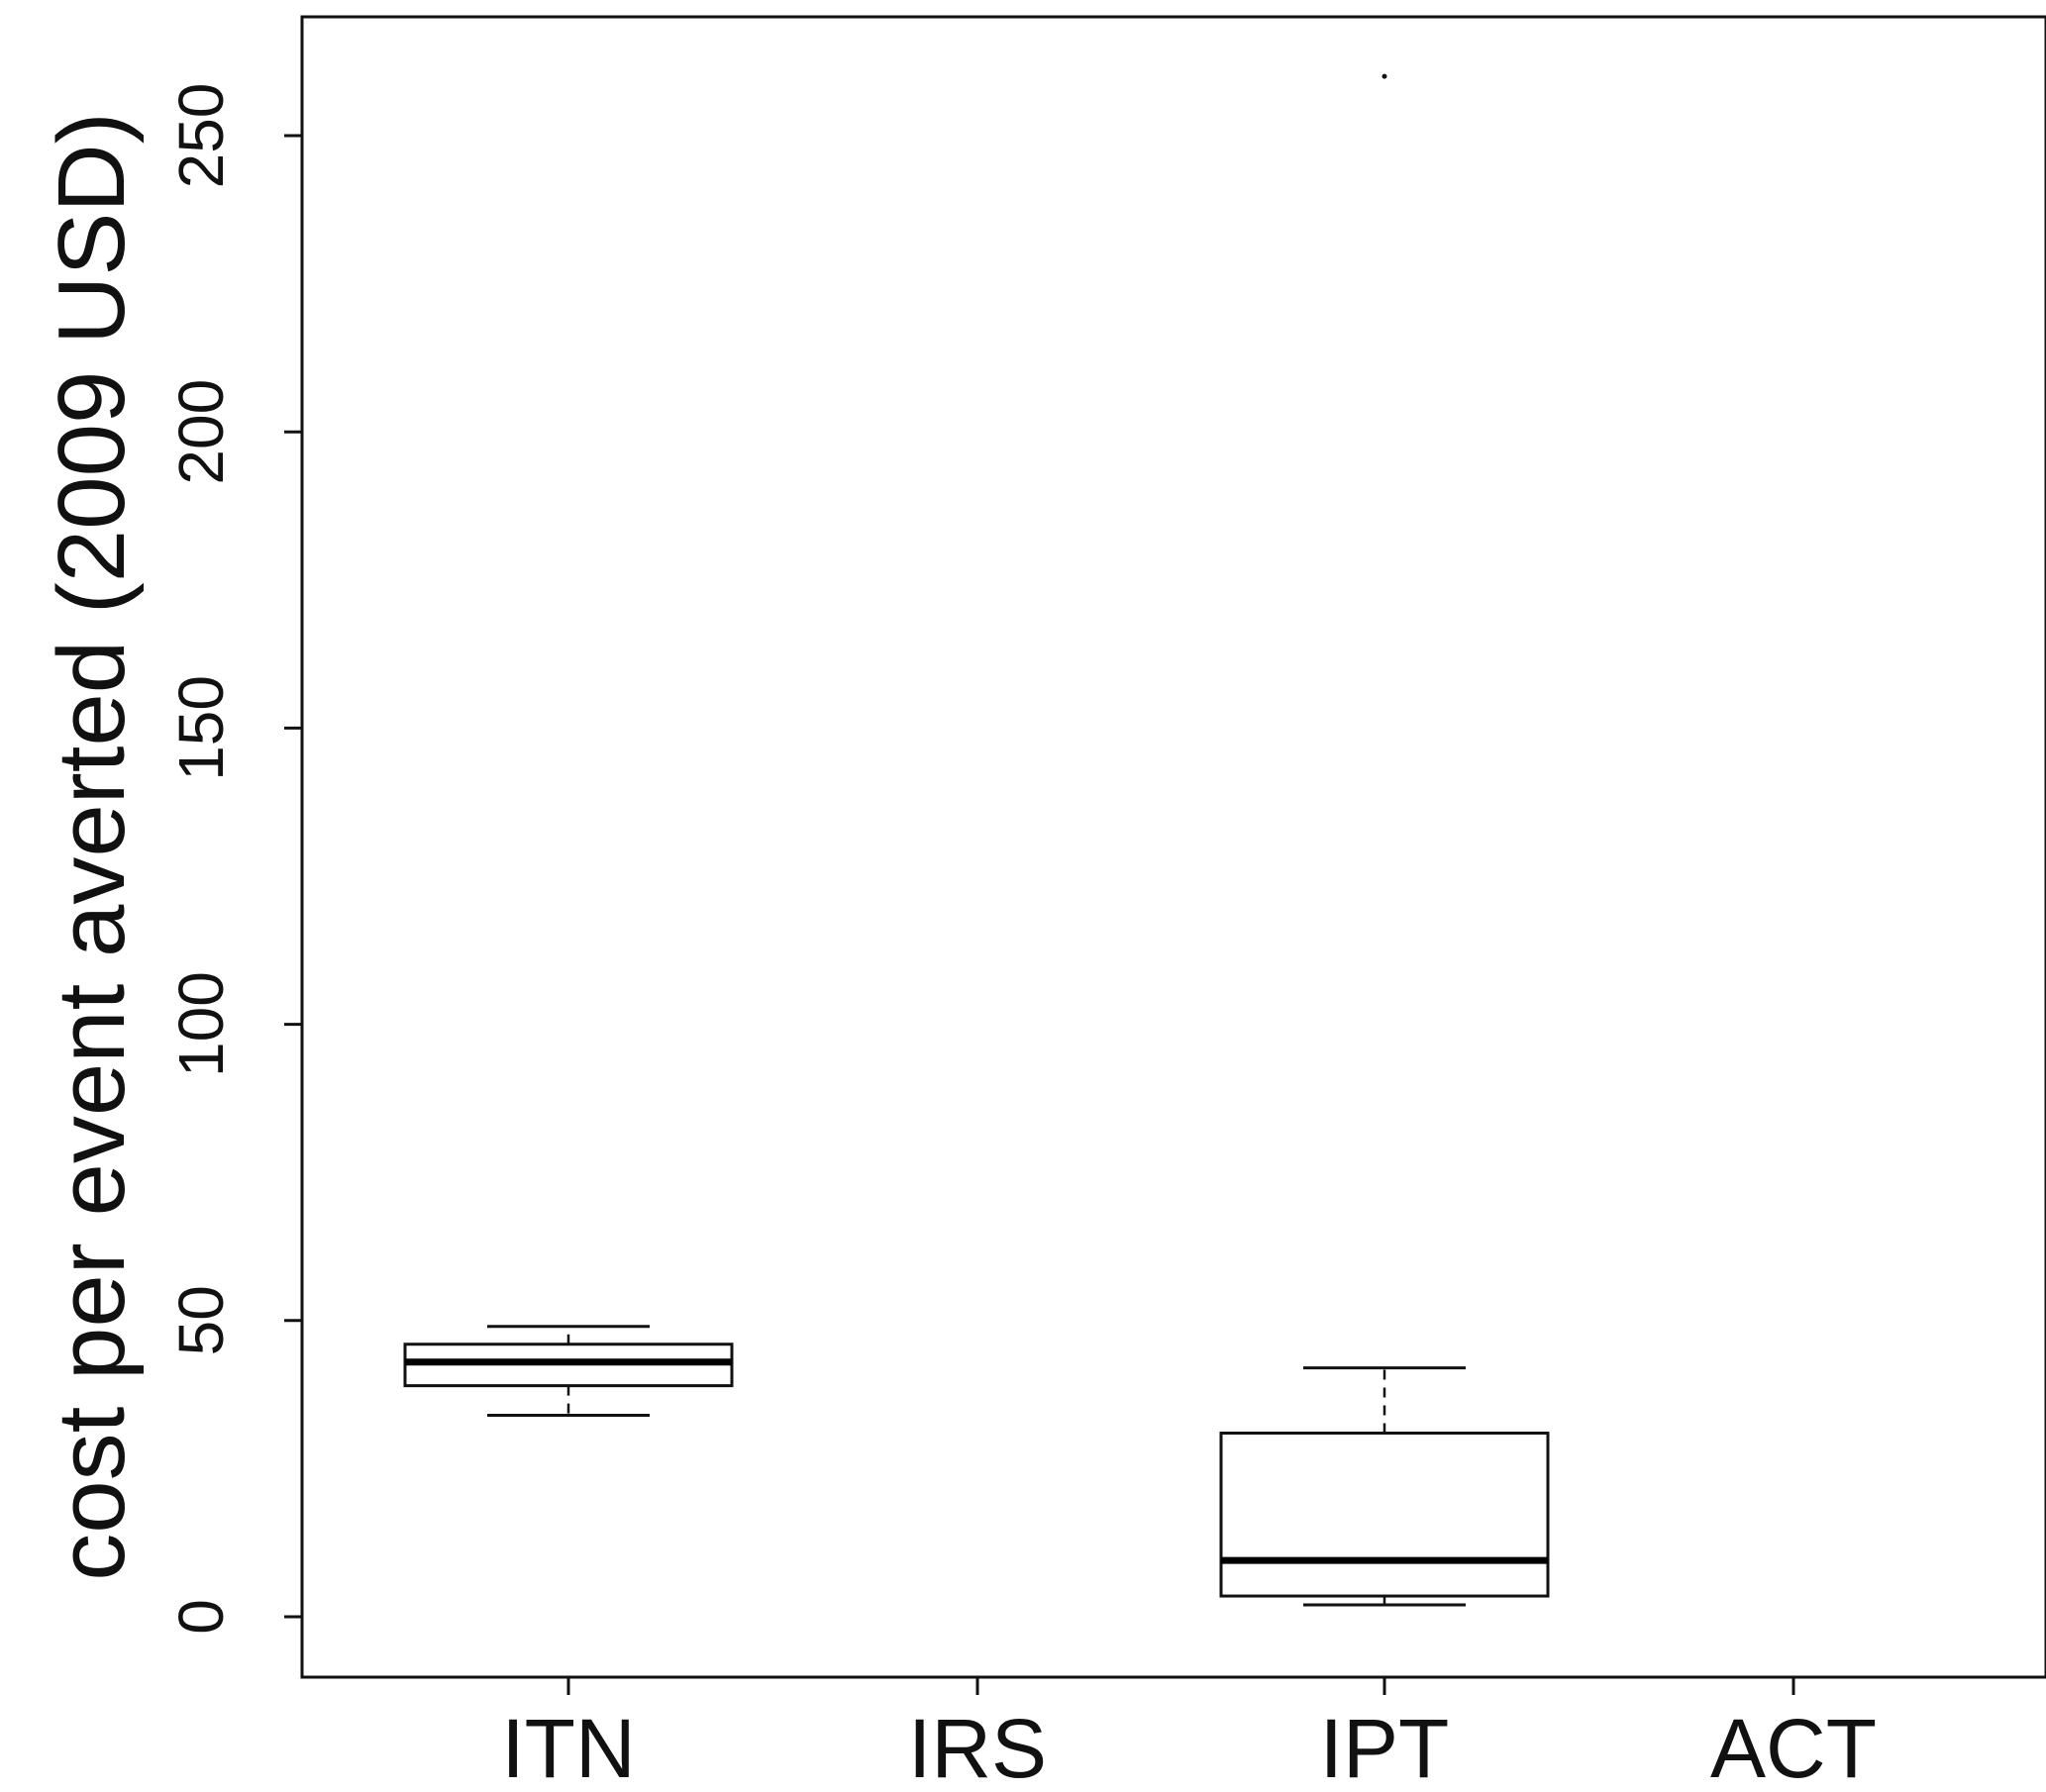 The image size is (2046, 1792). Describe the element at coordinates (233, 859) in the screenshot. I see `y-axis: 0 50 100 150 200 250` at that location.